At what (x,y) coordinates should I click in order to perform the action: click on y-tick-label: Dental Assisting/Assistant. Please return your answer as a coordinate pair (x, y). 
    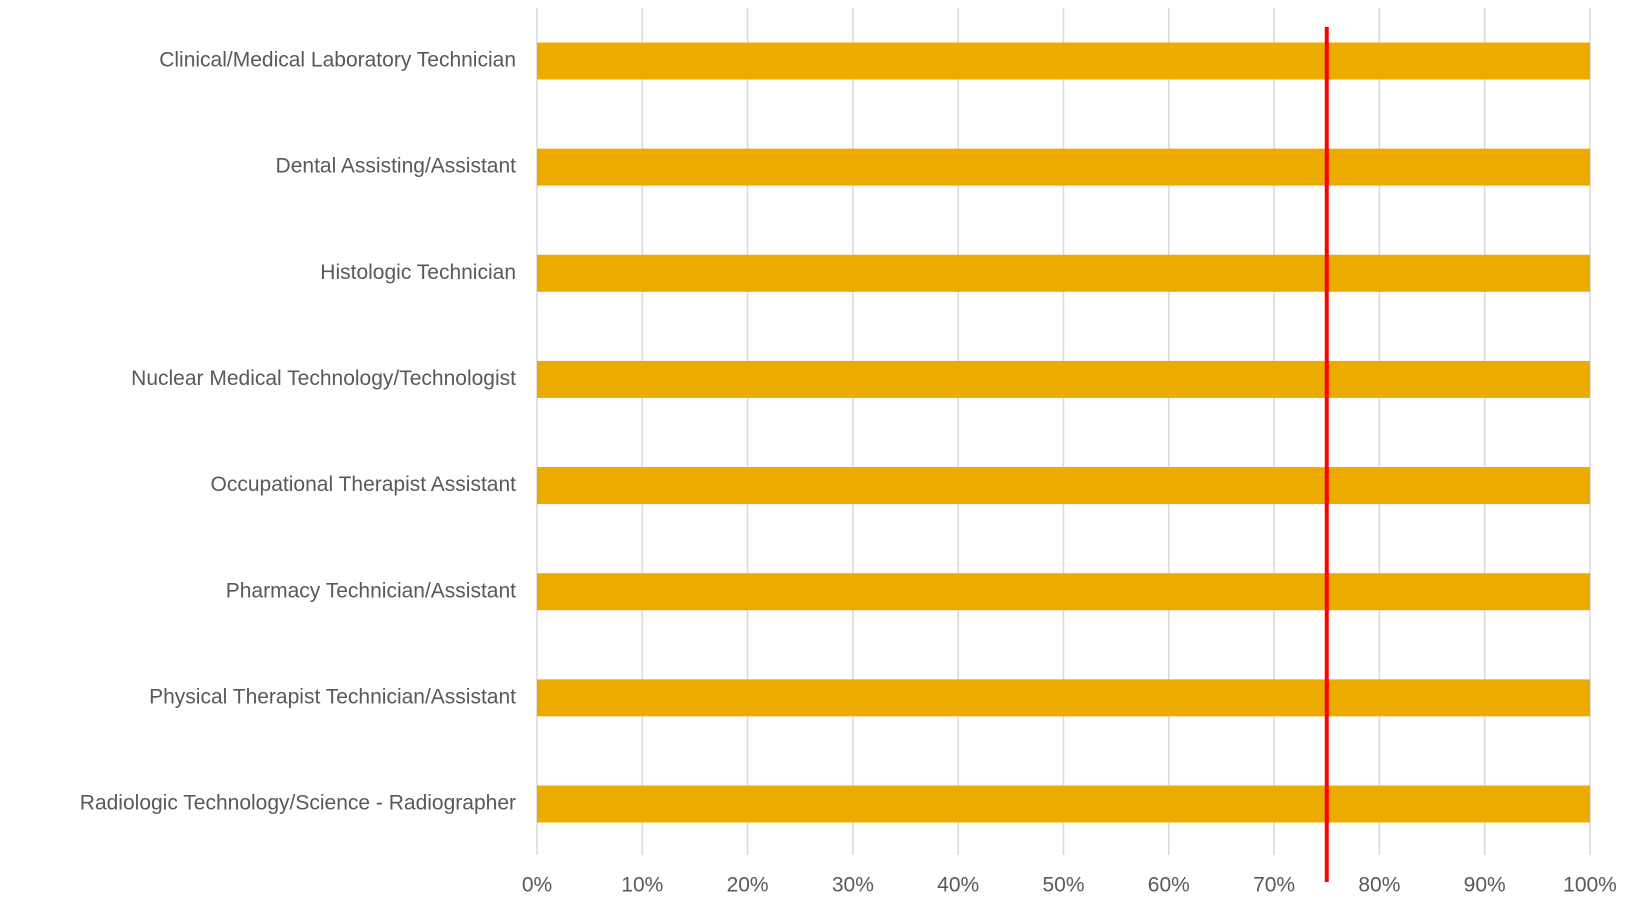
    Looking at the image, I should click on (396, 166).